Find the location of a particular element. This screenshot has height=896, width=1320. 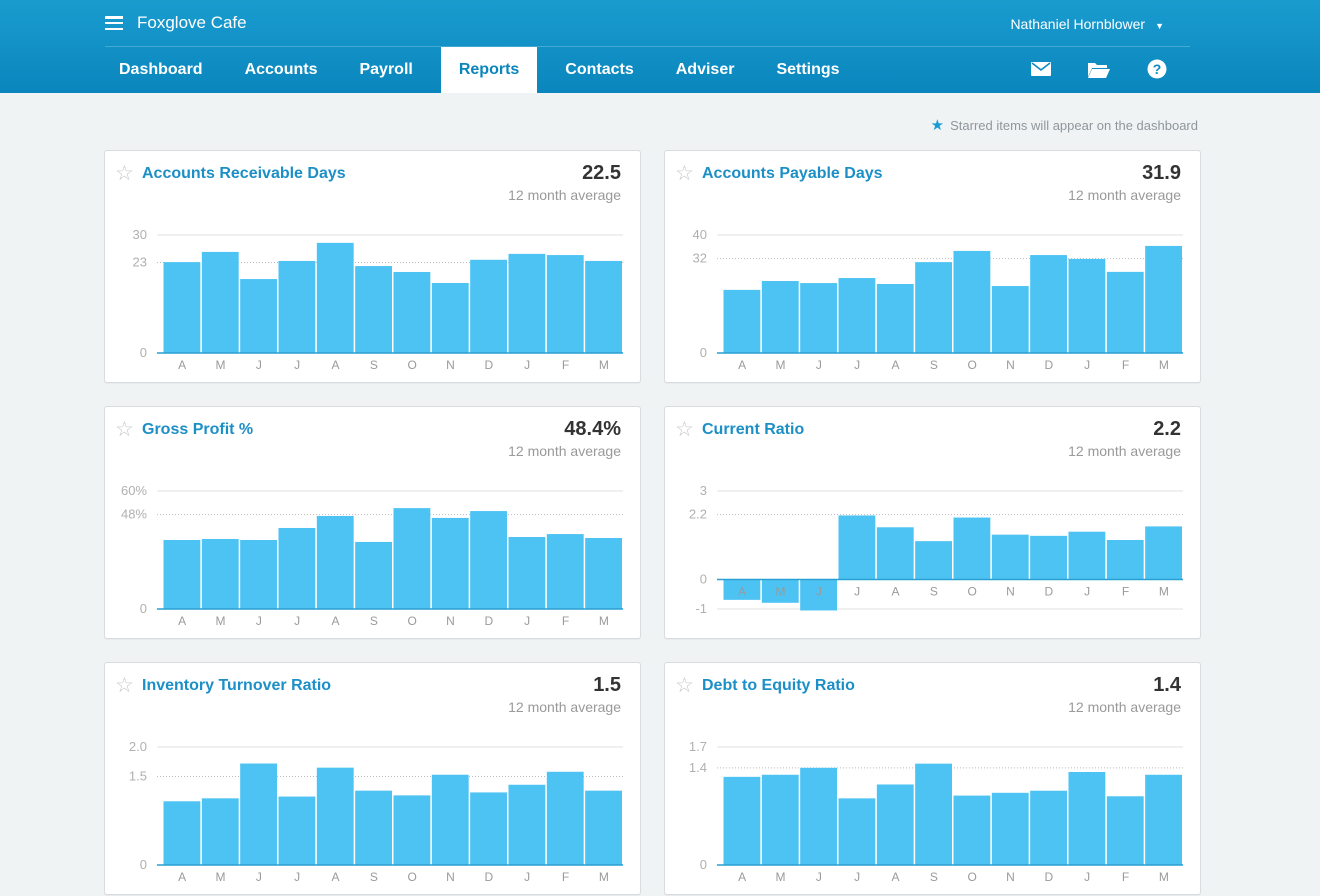

summary-value: 1.5 is located at coordinates (607, 685).